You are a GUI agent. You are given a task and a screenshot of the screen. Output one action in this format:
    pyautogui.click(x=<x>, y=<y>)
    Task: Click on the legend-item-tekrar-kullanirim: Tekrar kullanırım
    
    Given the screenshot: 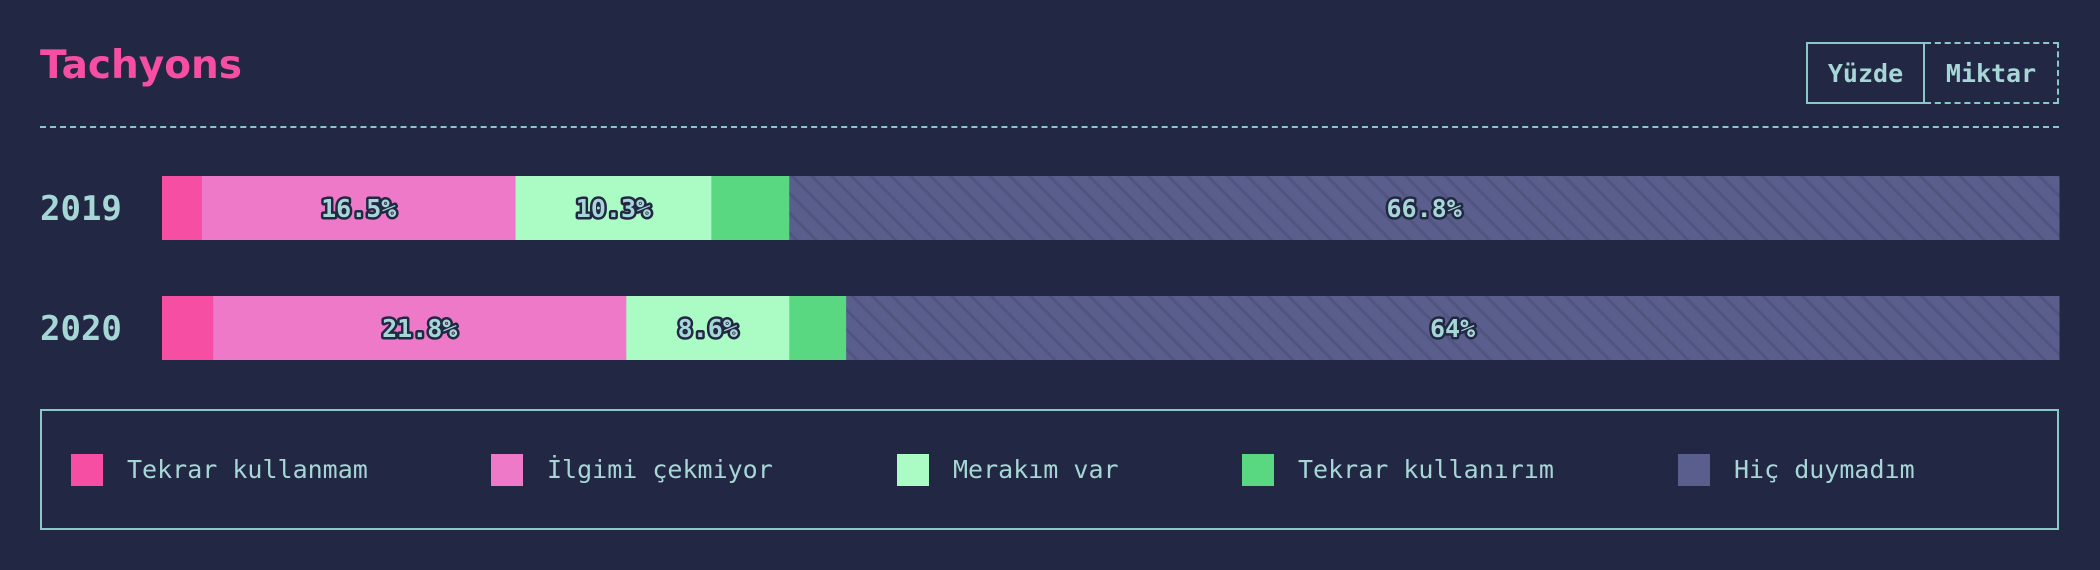 What is the action you would take?
    pyautogui.click(x=1398, y=469)
    